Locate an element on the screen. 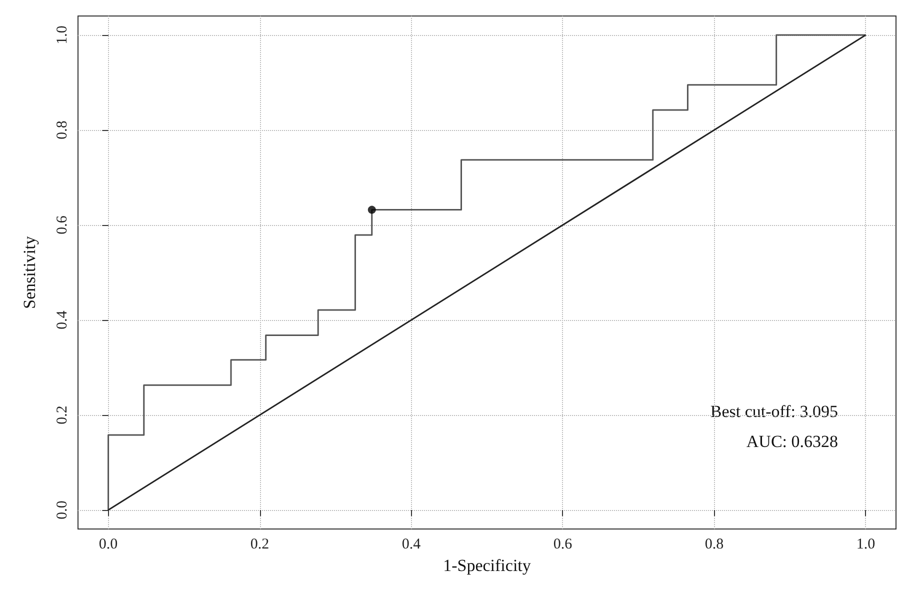  x-tick-label: 0.6 is located at coordinates (563, 544).